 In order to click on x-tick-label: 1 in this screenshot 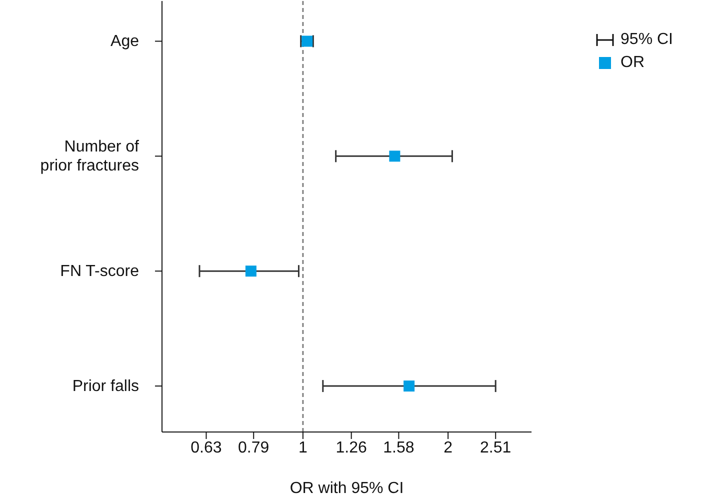, I will do `click(303, 447)`.